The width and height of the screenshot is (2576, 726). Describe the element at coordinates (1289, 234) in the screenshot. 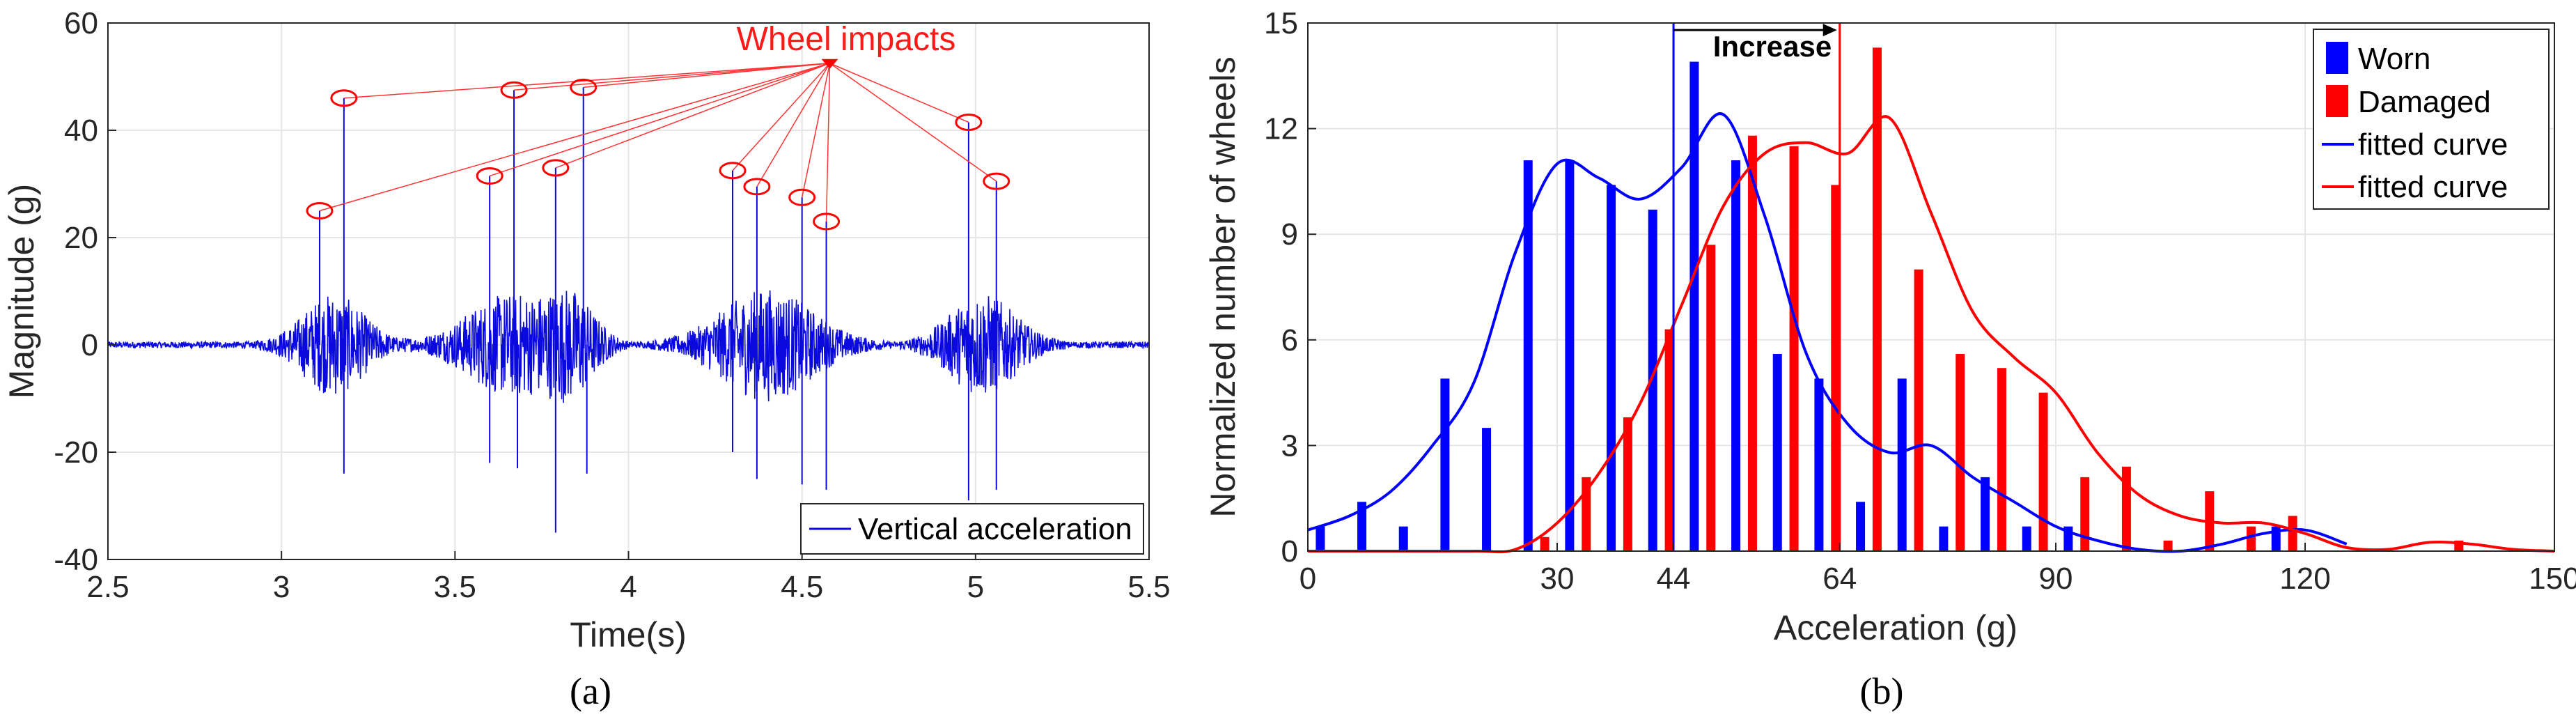

I see `panel-b-y-tick-label: 9` at that location.